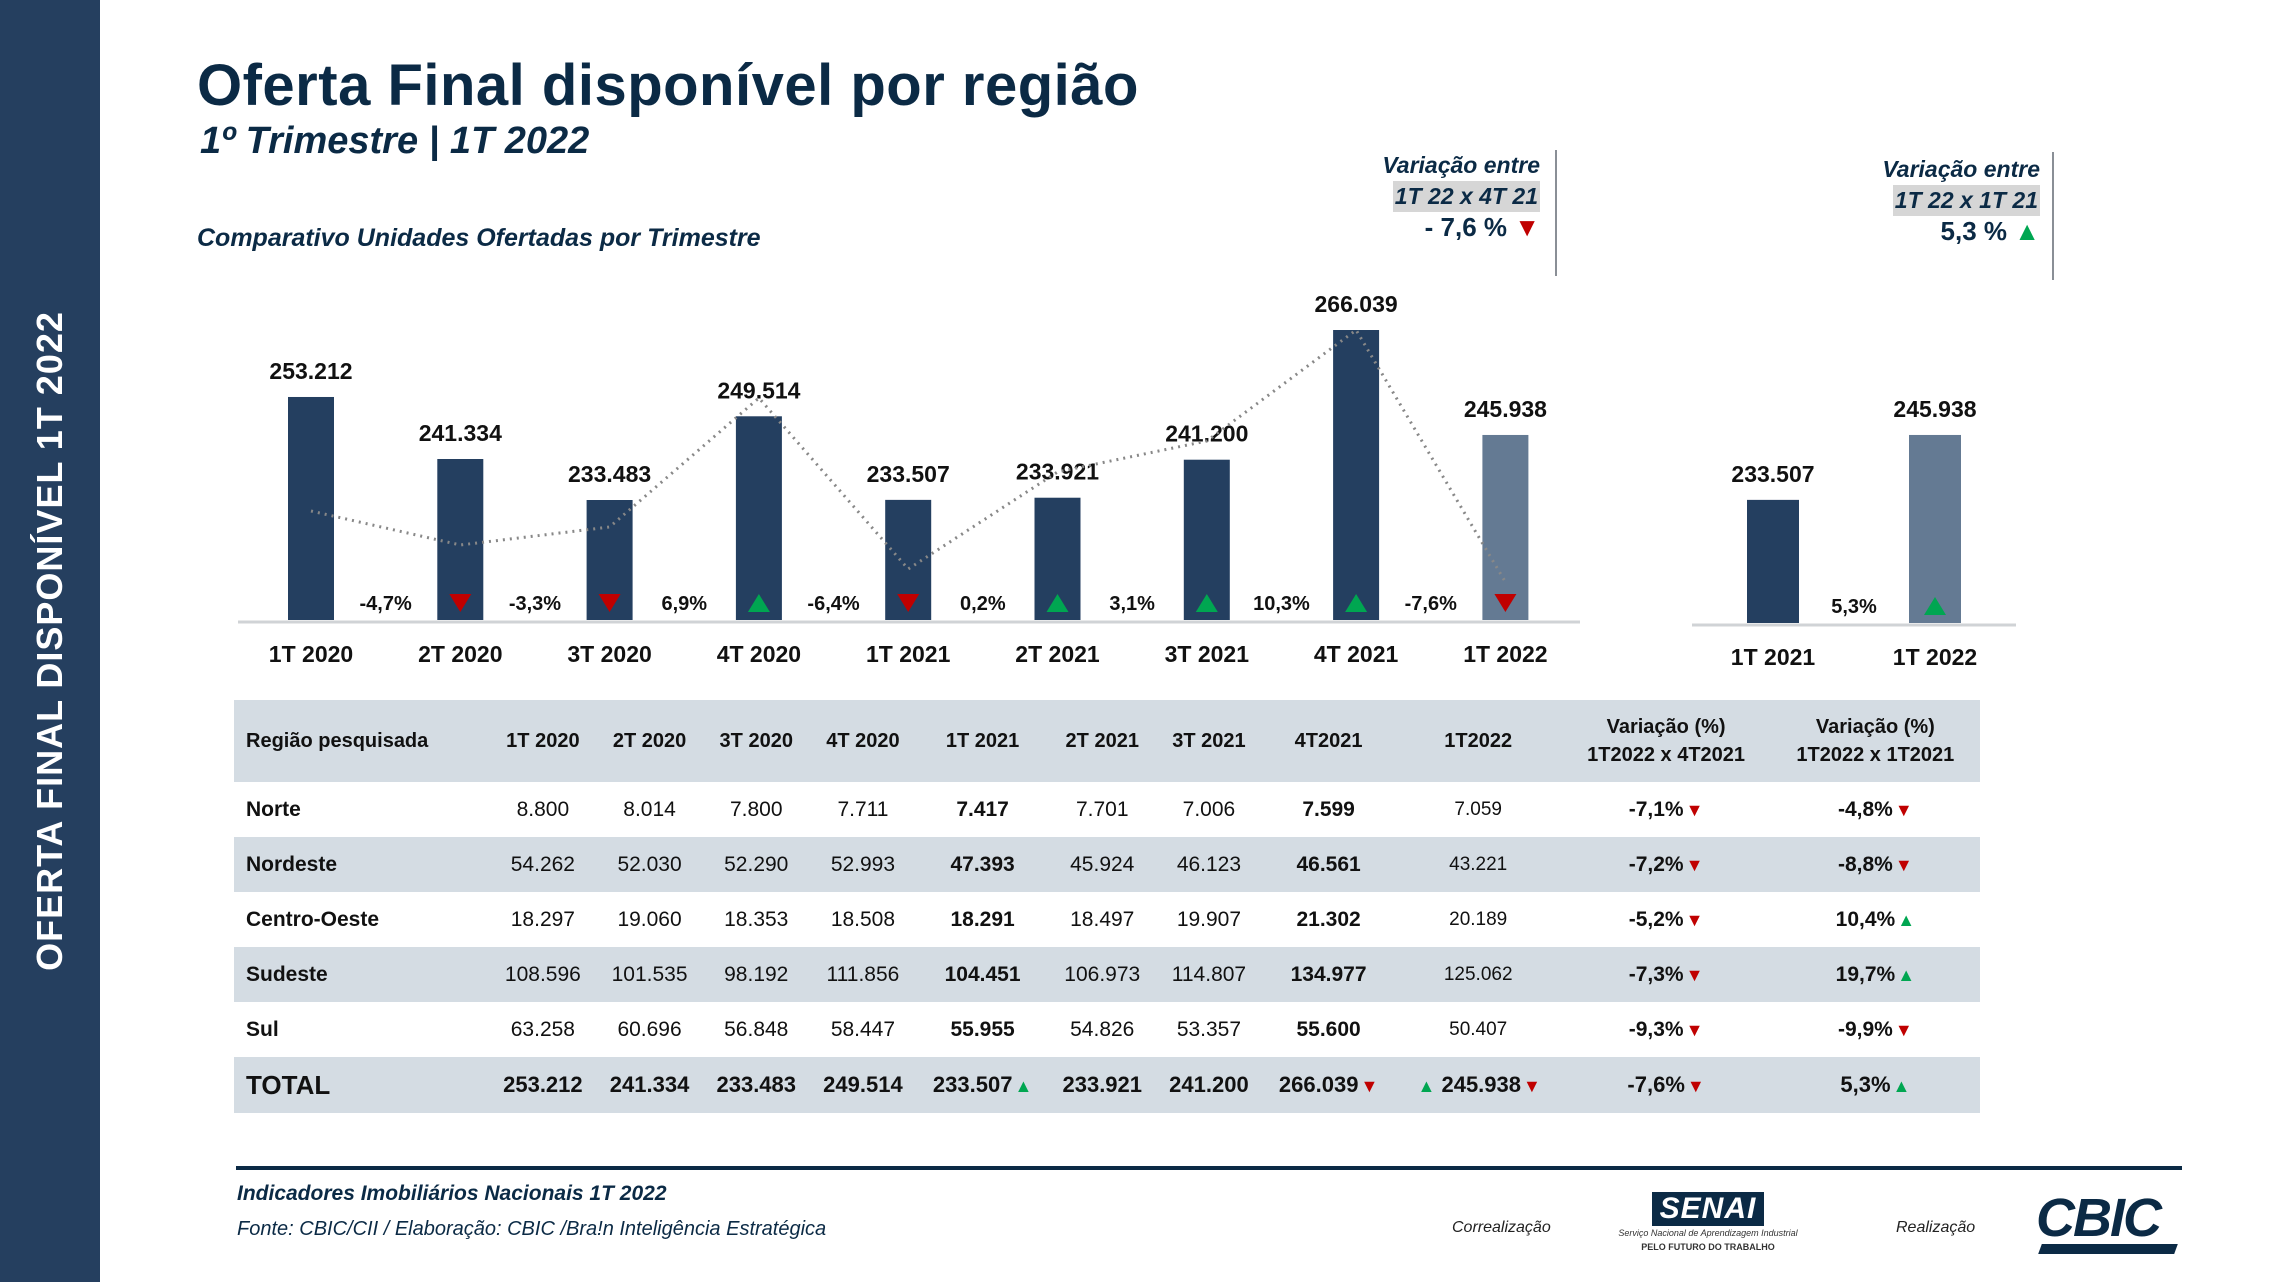 Image resolution: width=2284 pixels, height=1282 pixels. What do you see at coordinates (668, 85) in the screenshot?
I see `page-title: Oferta Final disponível por região` at bounding box center [668, 85].